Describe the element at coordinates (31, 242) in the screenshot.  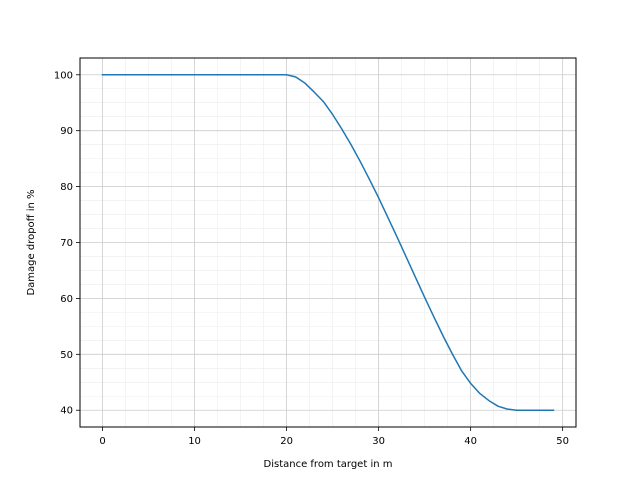
I see `y-axis-label: Damage dropoff in %` at that location.